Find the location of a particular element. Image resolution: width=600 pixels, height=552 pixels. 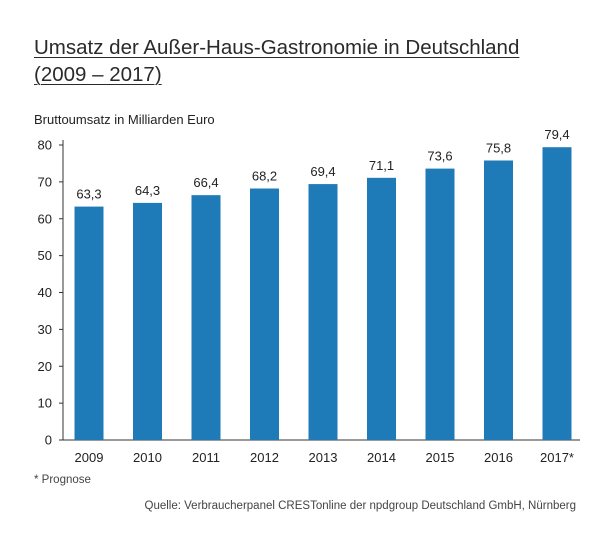

y-tick-label: 20 is located at coordinates (45, 366).